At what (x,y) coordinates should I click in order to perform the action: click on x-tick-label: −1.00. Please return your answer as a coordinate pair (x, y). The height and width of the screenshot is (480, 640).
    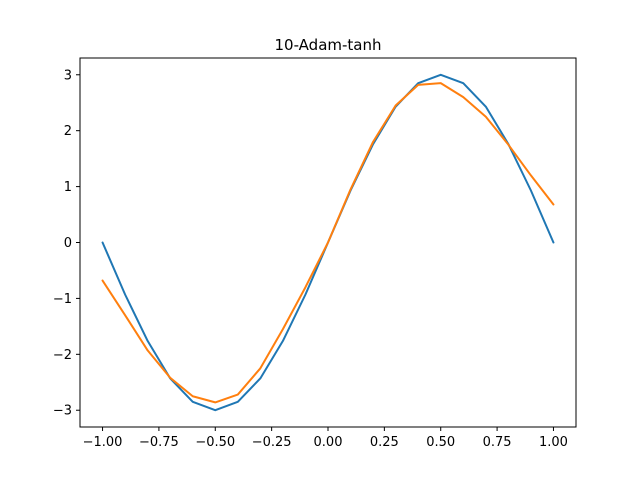
    Looking at the image, I should click on (103, 442).